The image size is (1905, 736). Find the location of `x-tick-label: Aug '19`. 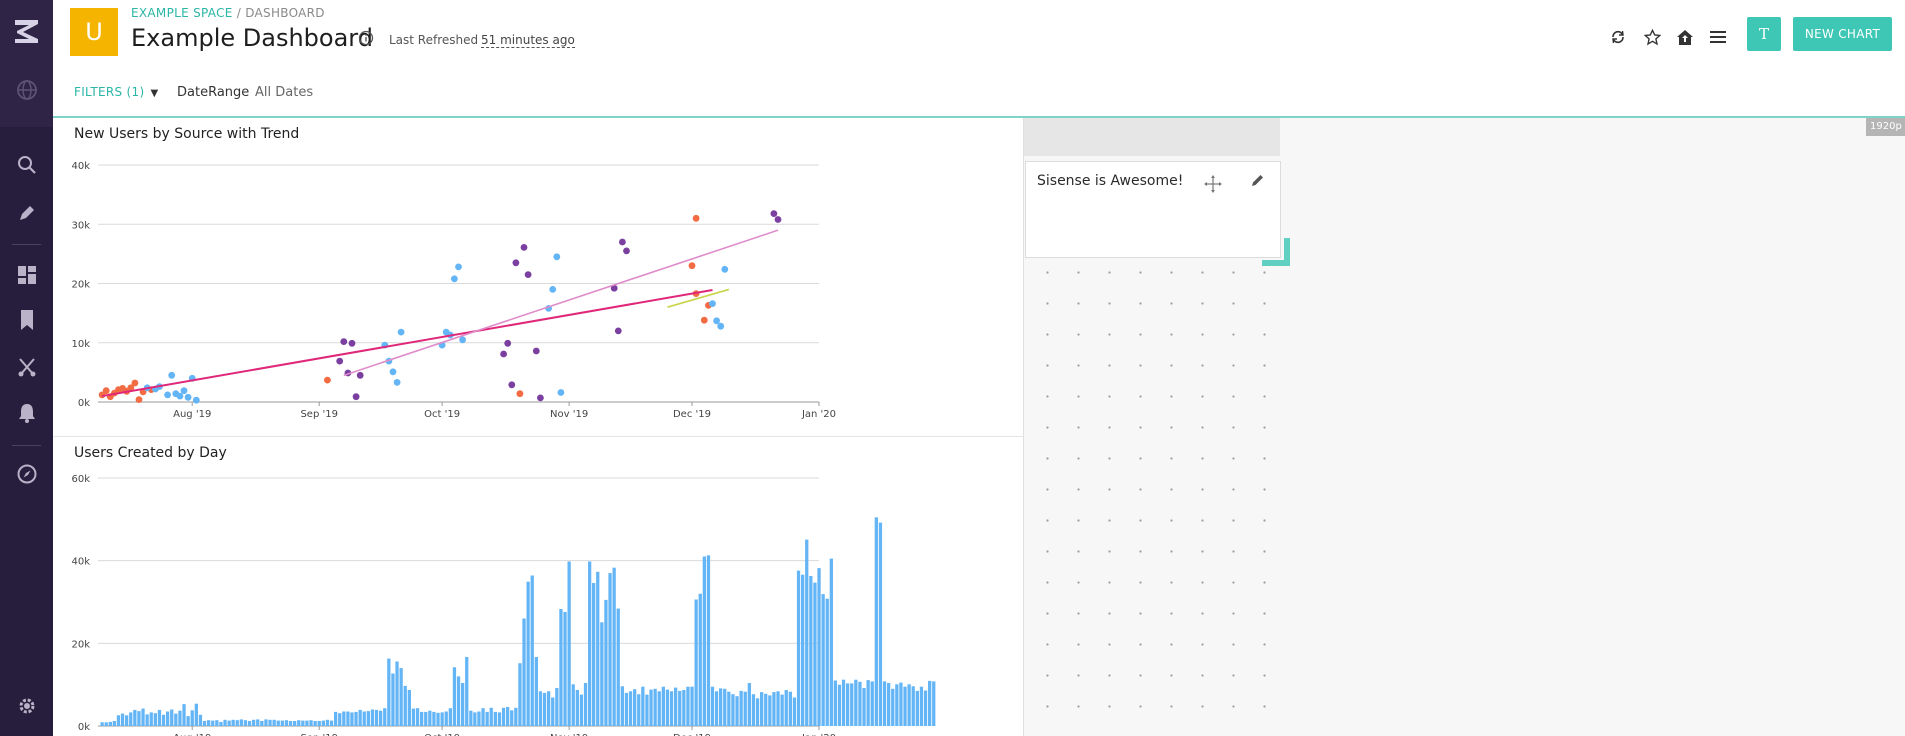

x-tick-label: Aug '19 is located at coordinates (192, 734).